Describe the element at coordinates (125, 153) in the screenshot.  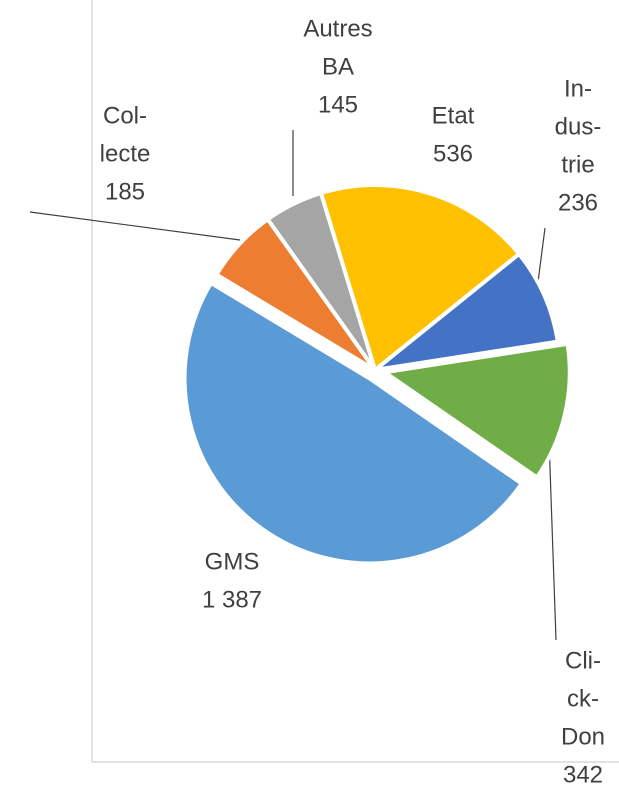
I see `category-label: lecte` at that location.